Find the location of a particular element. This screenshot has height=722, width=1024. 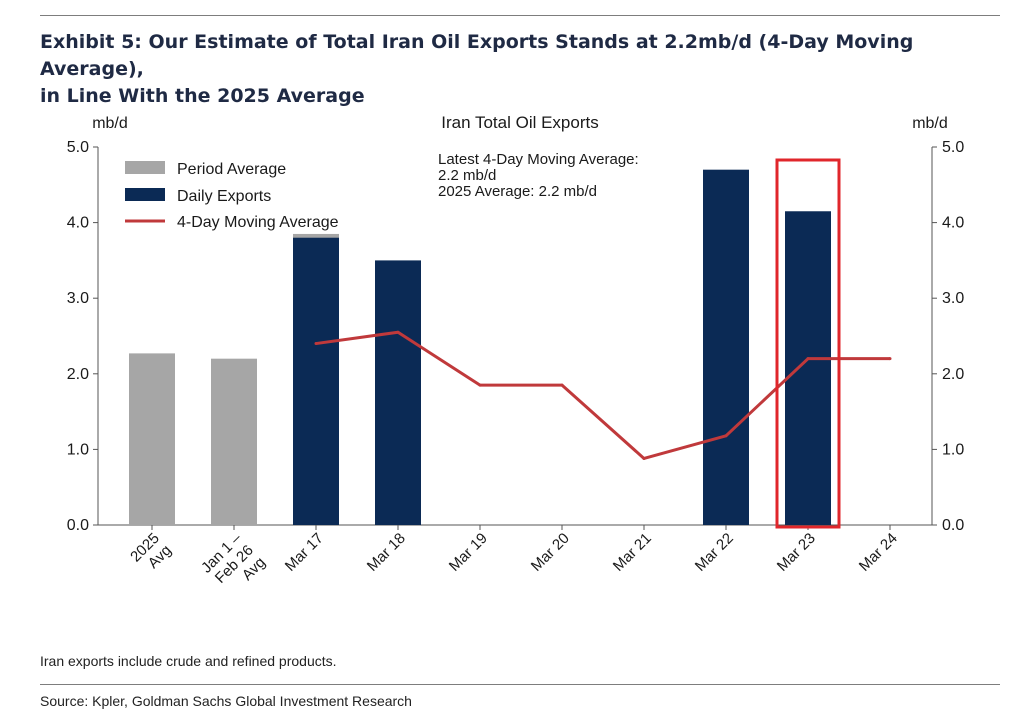

annotation-line: 2.2 mb/d is located at coordinates (467, 175).